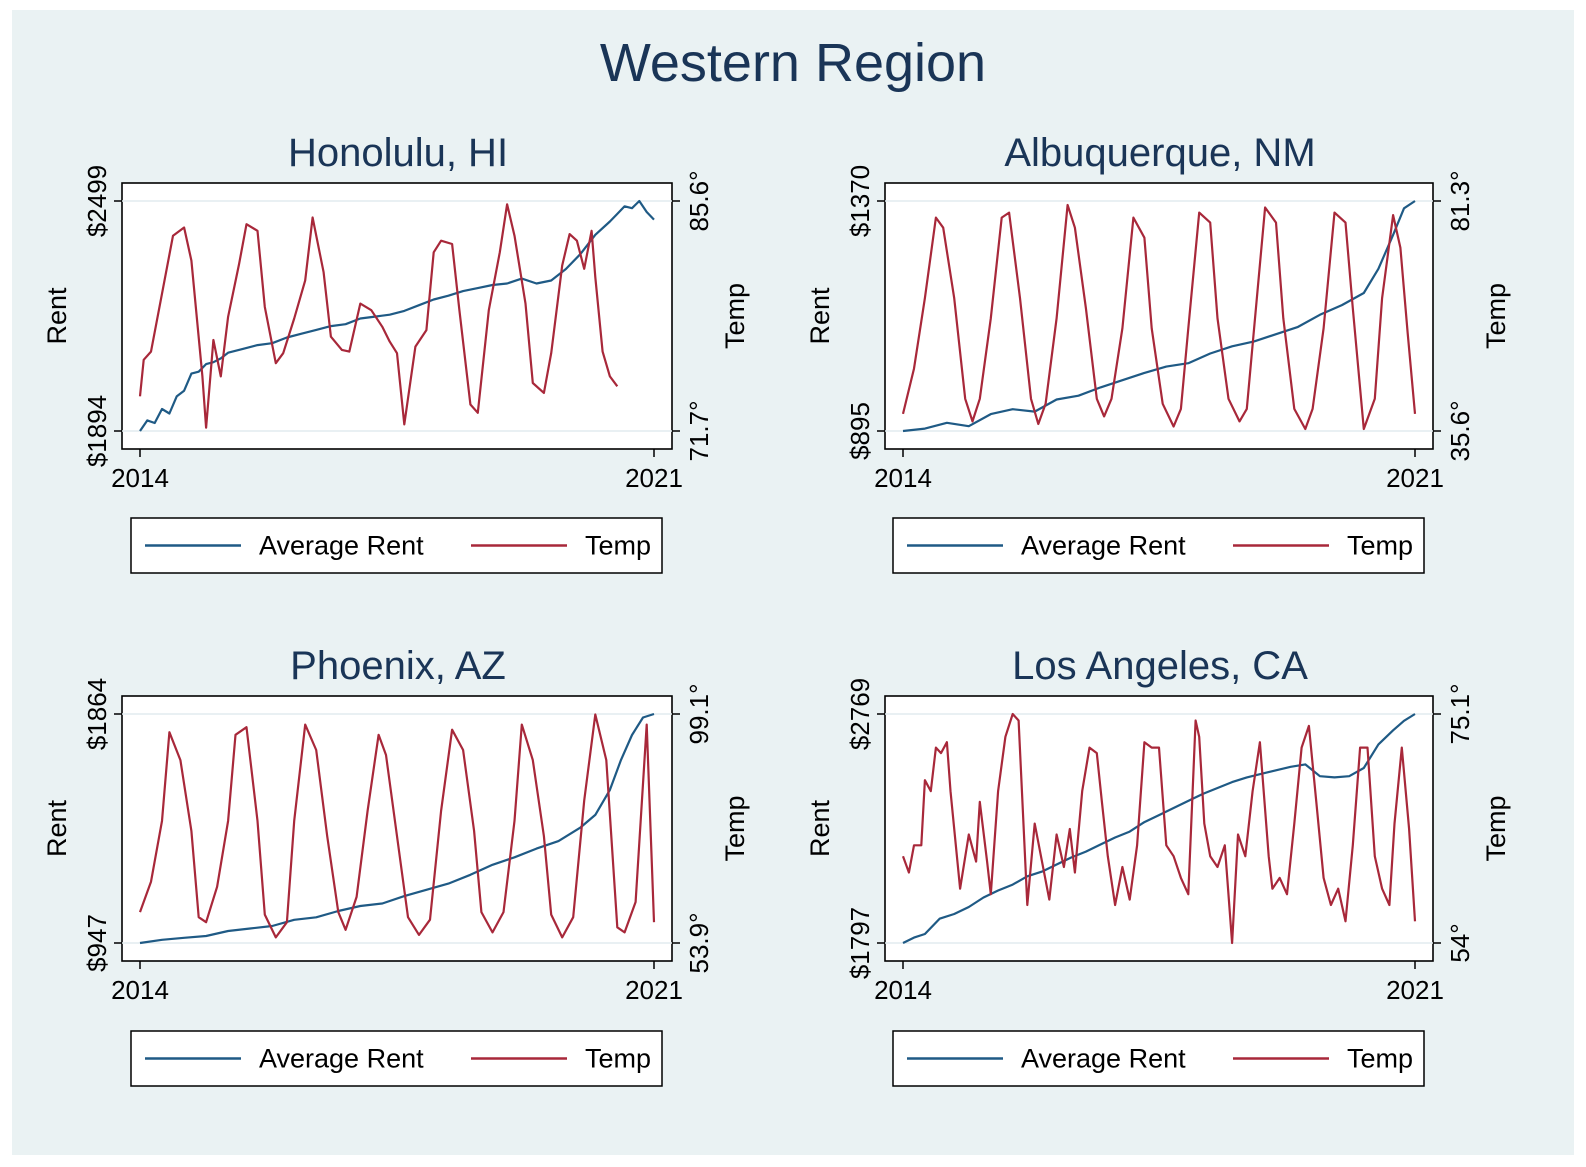 Image resolution: width=1586 pixels, height=1167 pixels. I want to click on y-tick-label: $1864, so click(97, 714).